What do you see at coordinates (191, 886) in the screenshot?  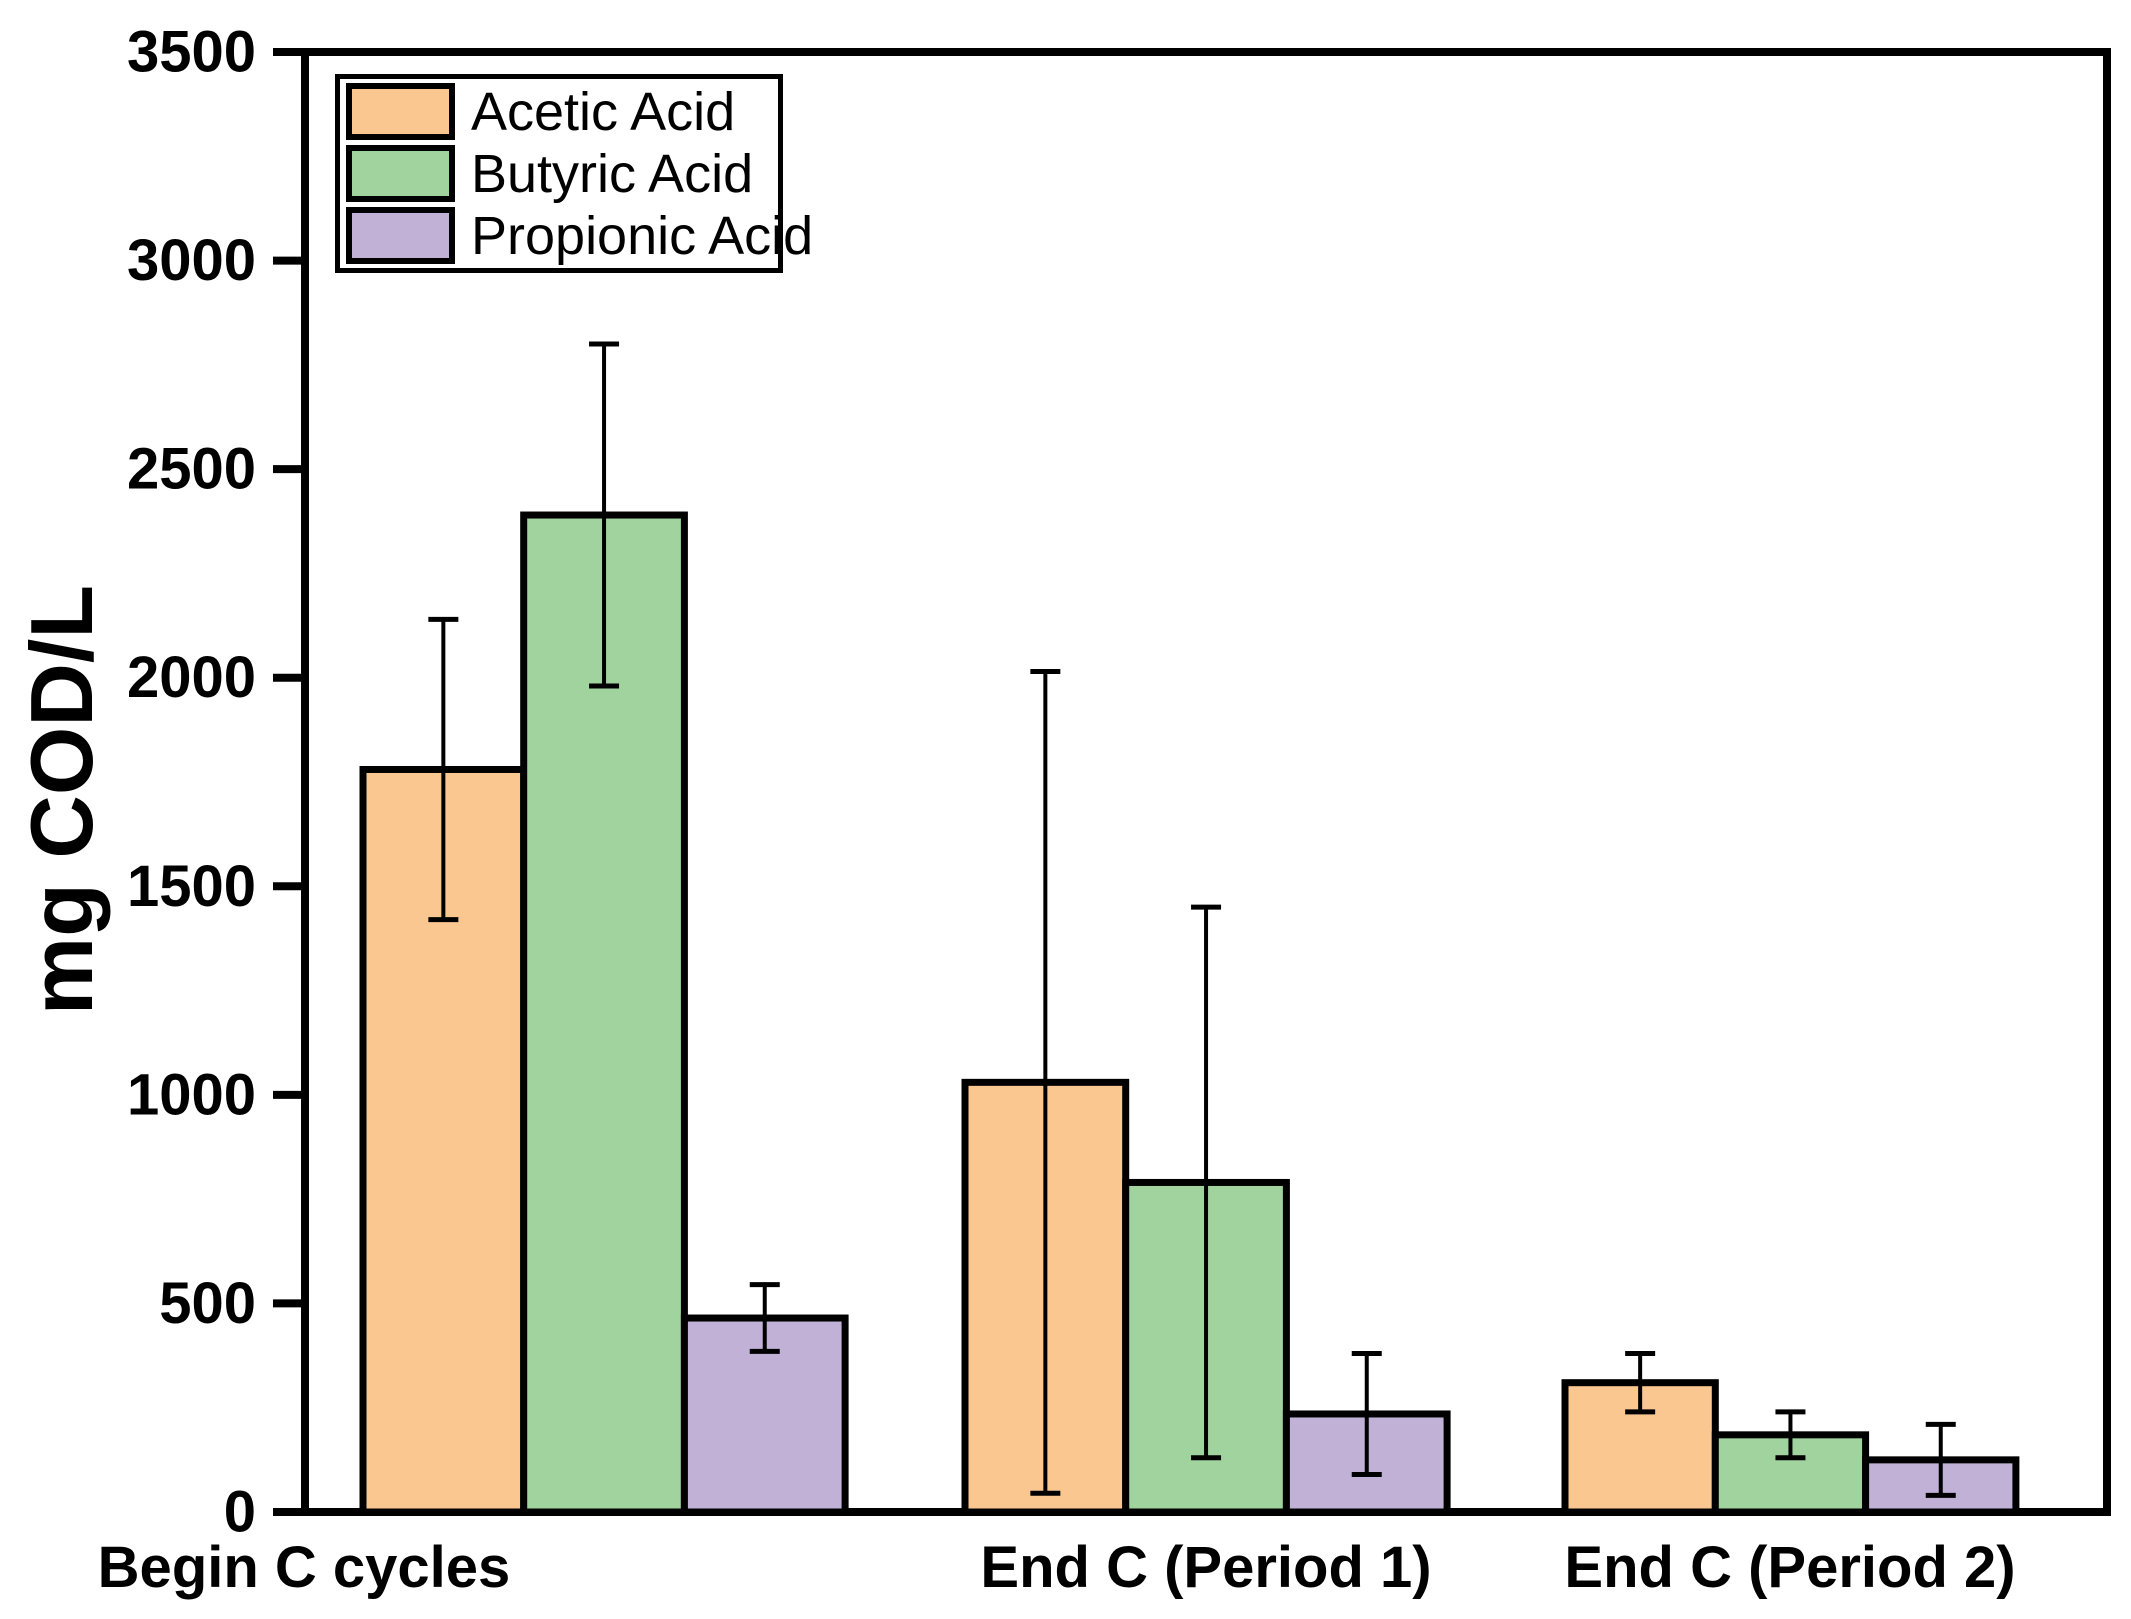 I see `y-tick-label-1500: 1500` at bounding box center [191, 886].